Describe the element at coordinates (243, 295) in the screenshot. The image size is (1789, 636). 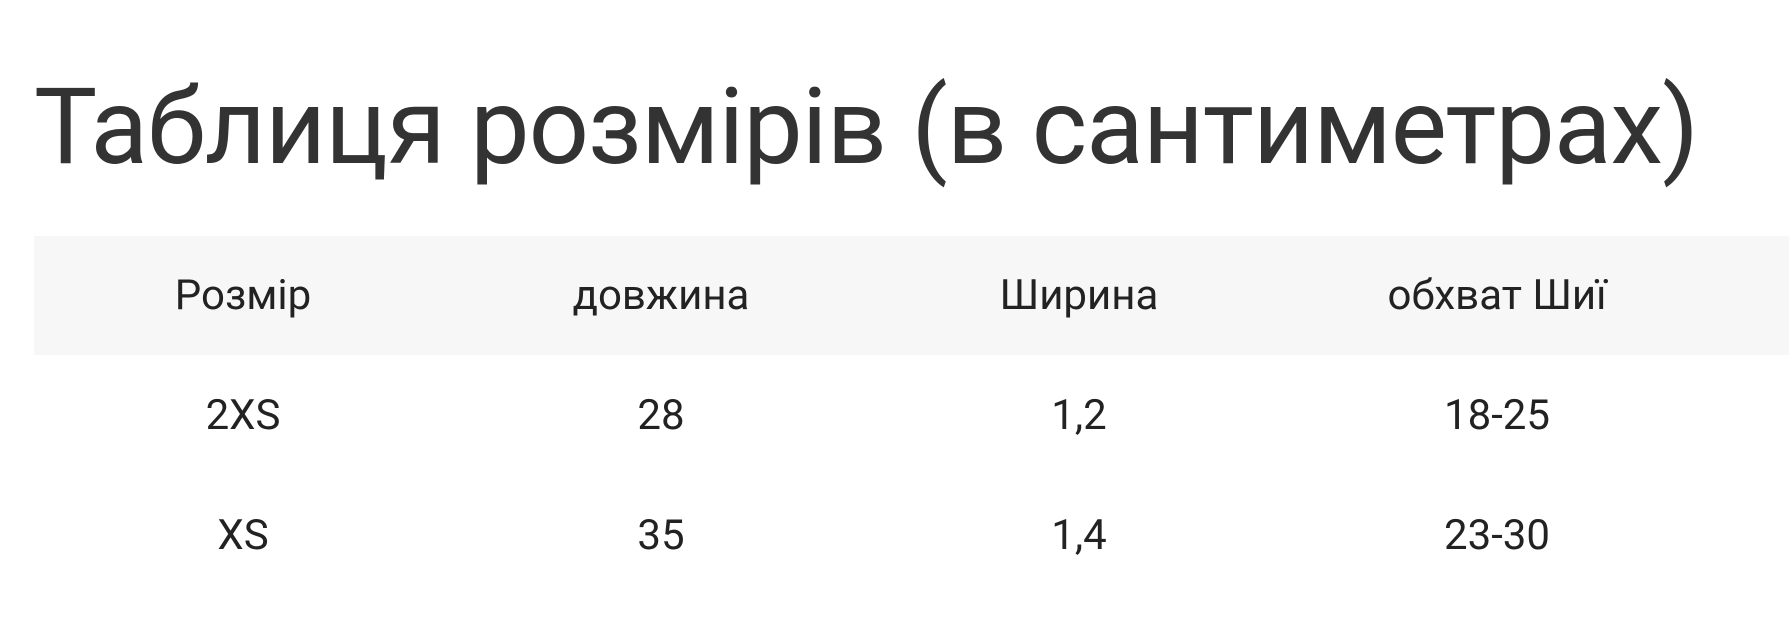
I see `header-cell: Розмір` at that location.